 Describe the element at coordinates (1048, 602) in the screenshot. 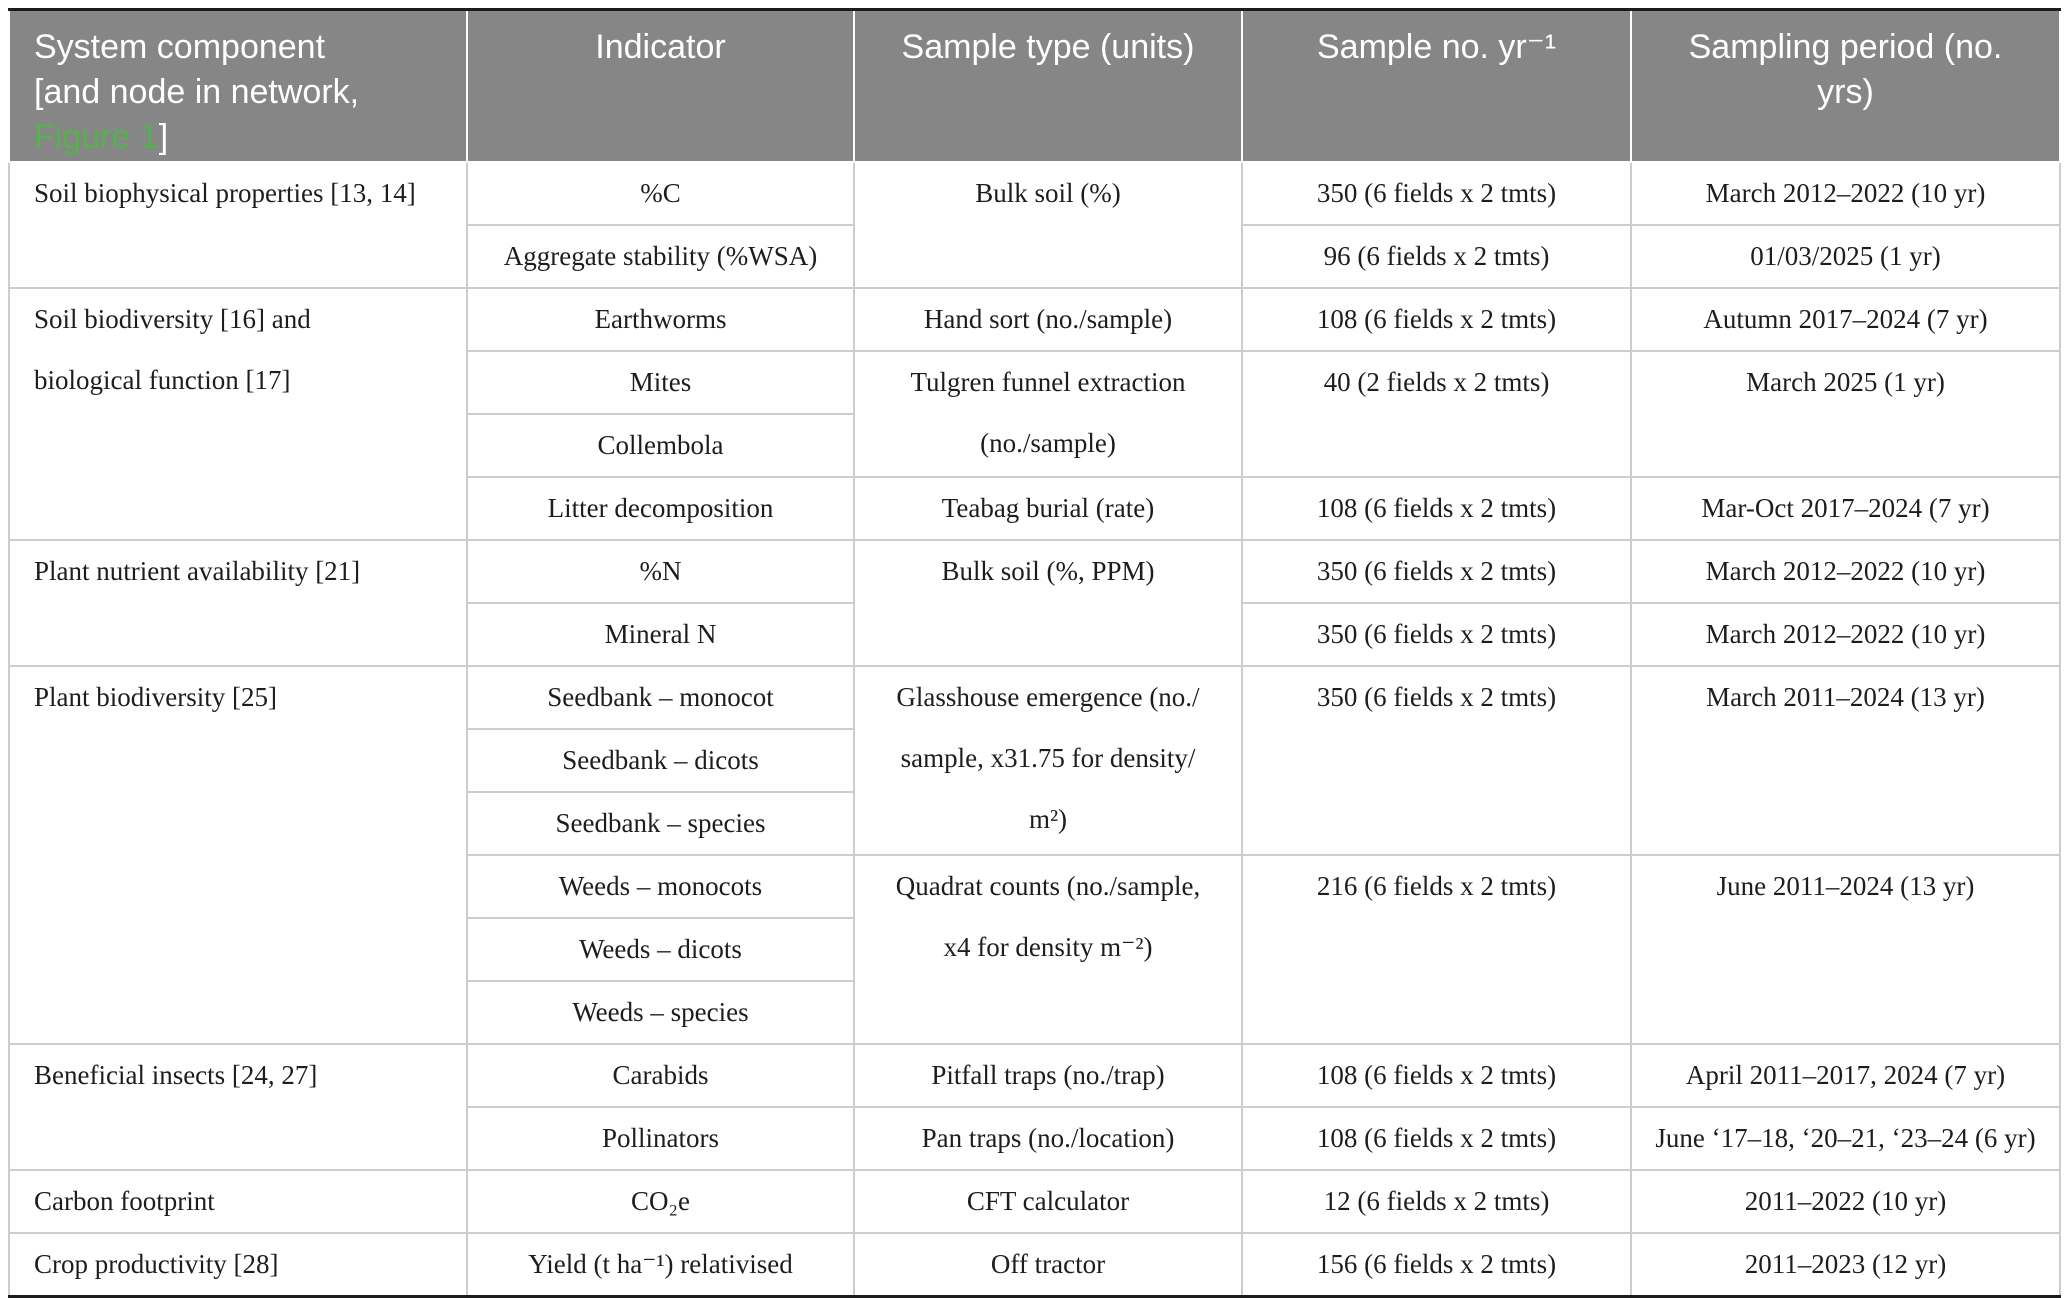

I see `sample-type-cell: Bulk soil (%, PPM)` at that location.